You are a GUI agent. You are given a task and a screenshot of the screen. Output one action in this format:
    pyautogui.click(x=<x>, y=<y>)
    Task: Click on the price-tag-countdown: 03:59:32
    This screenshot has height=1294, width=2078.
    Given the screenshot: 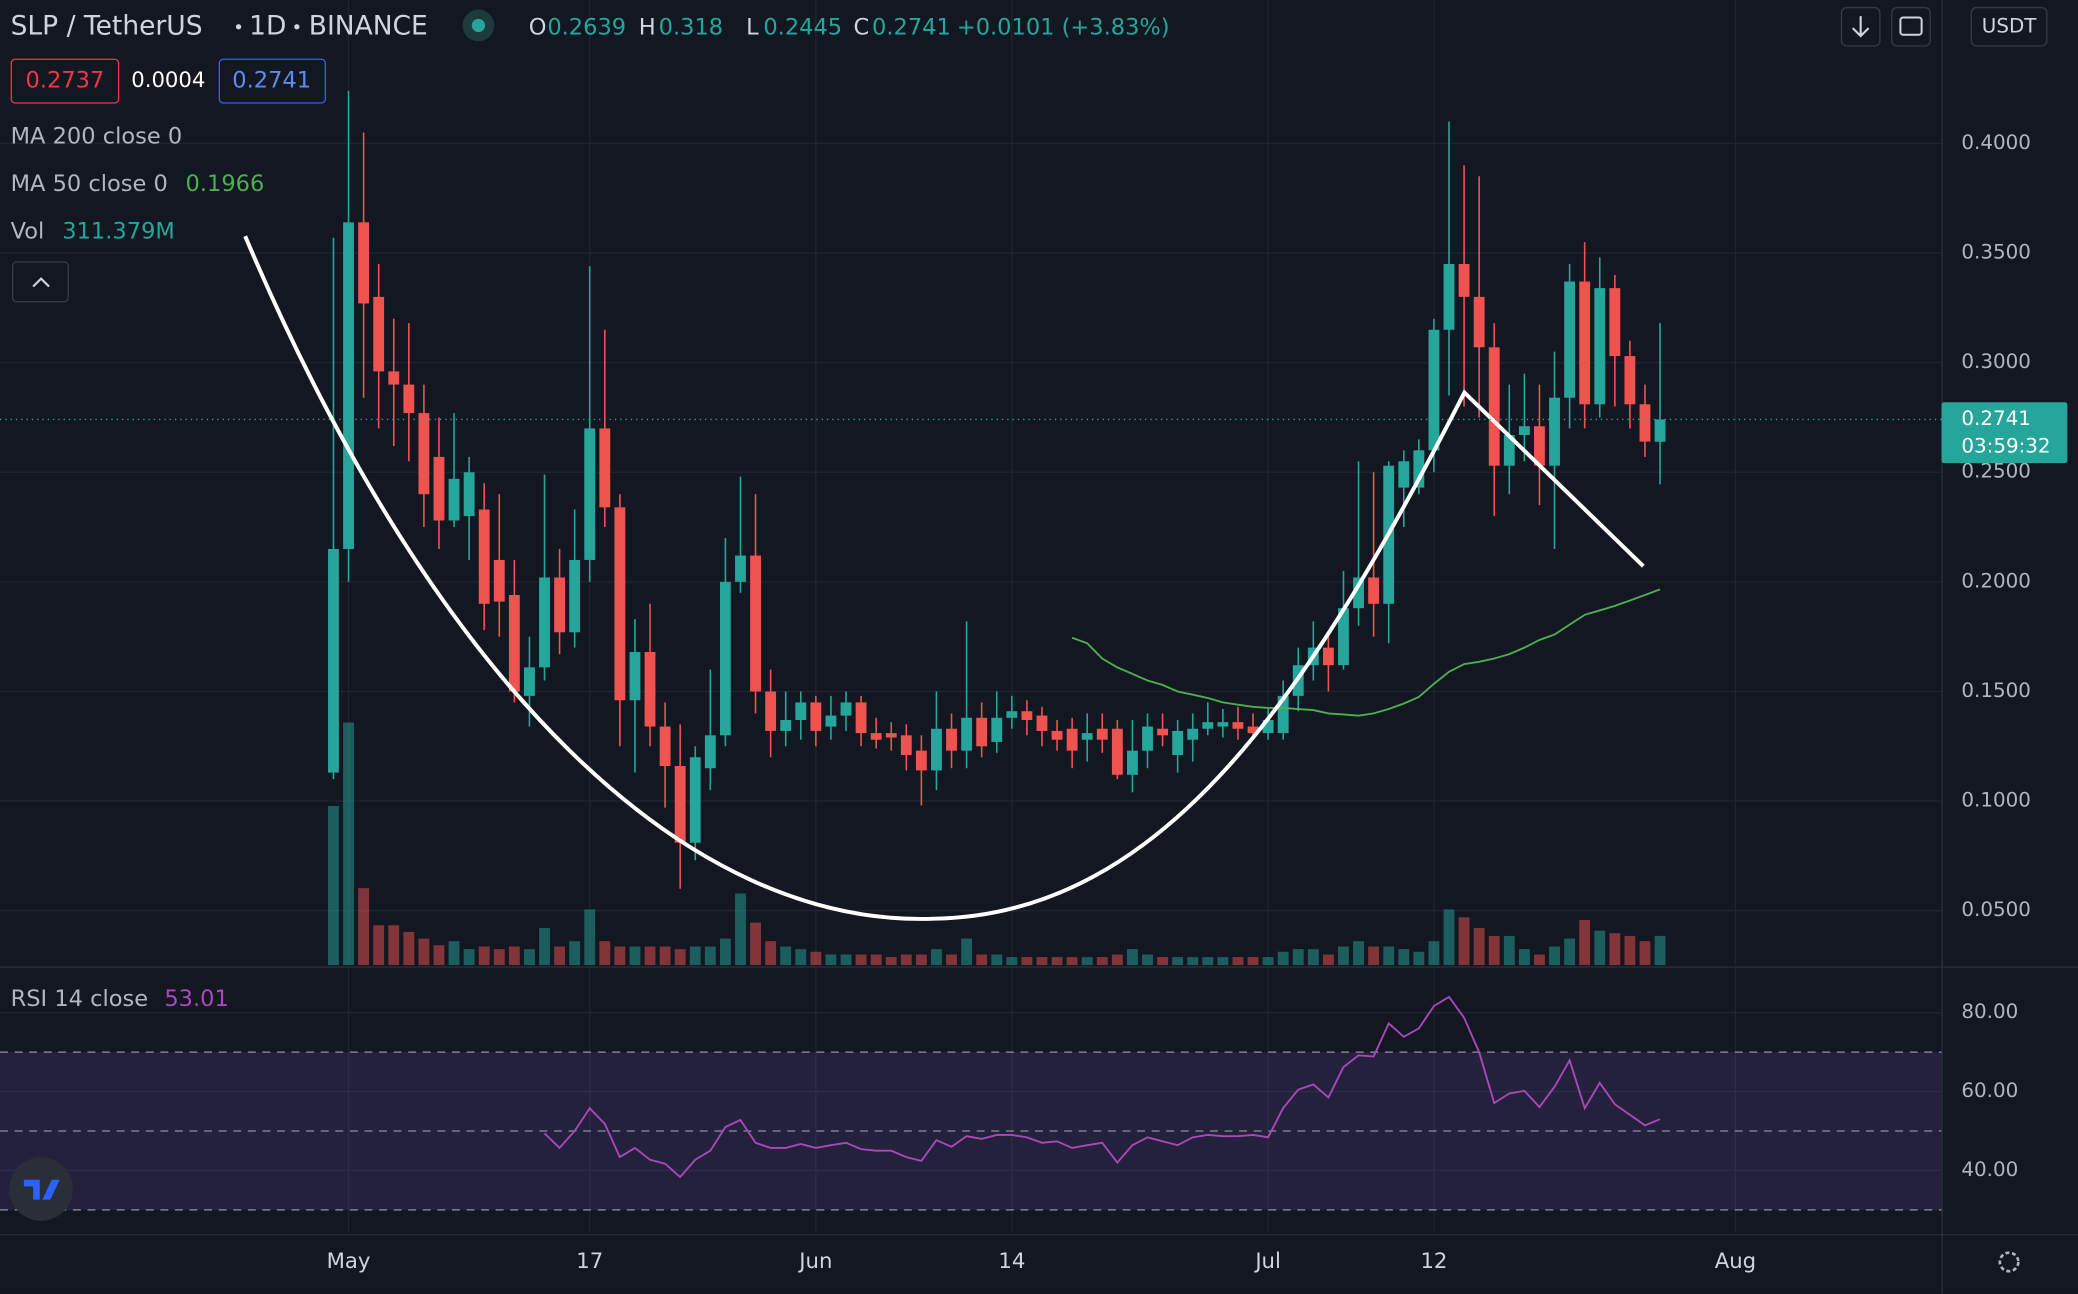 What is the action you would take?
    pyautogui.click(x=2005, y=446)
    